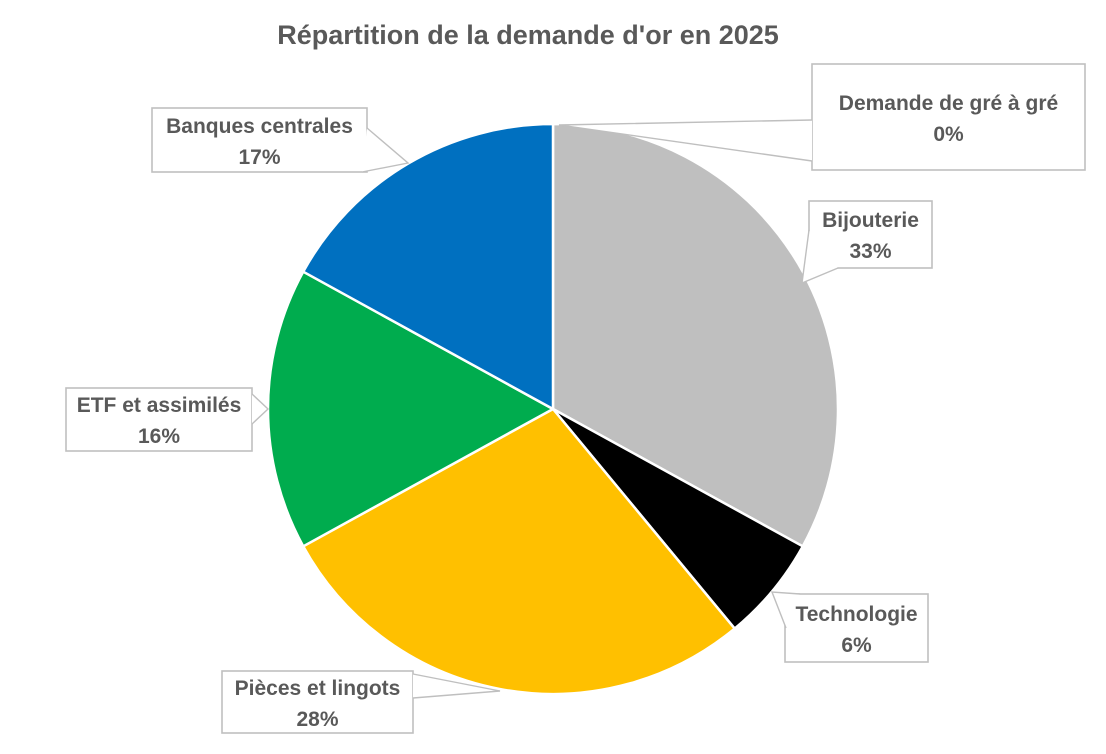 The height and width of the screenshot is (754, 1106). I want to click on callout-pointer-etf-et-assimiles, so click(260, 409).